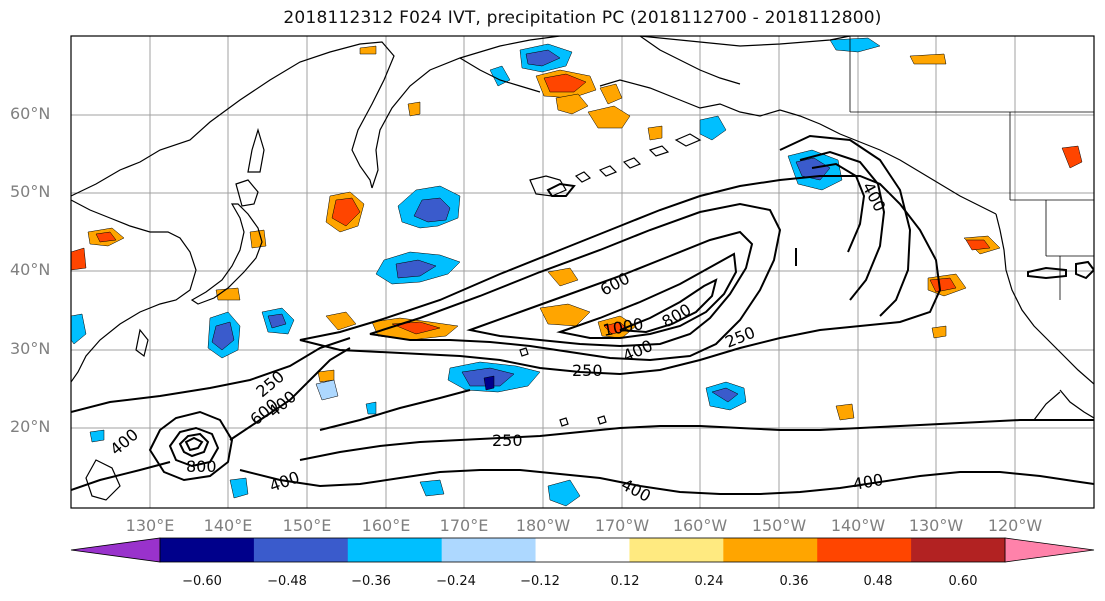 The image size is (1105, 601). Describe the element at coordinates (700, 525) in the screenshot. I see `lon-tick-label: 160°W` at that location.